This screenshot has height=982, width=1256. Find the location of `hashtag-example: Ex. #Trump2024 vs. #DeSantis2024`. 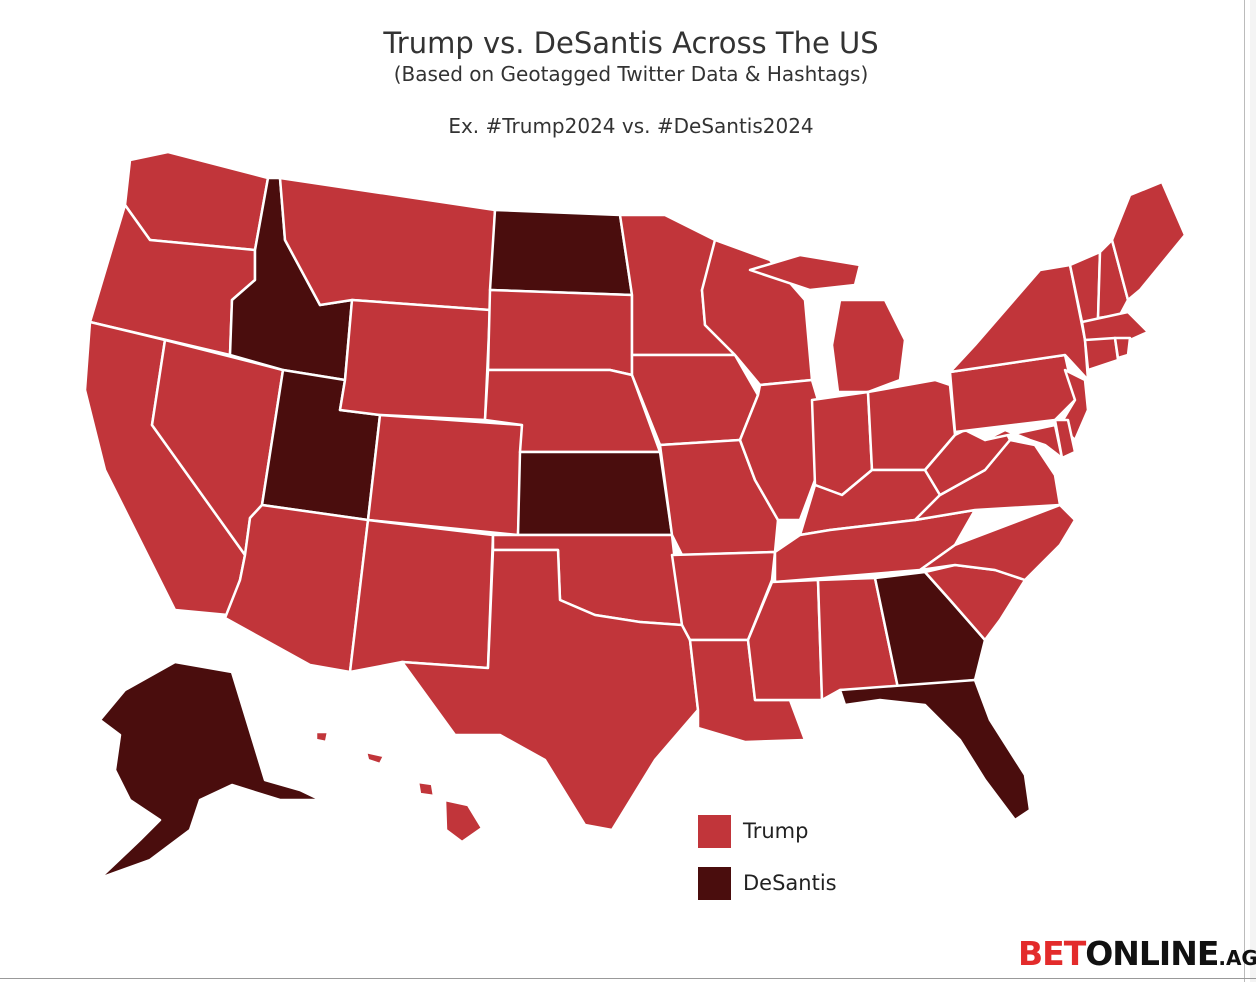

hashtag-example: Ex. #Trump2024 vs. #DeSantis2024 is located at coordinates (631, 126).